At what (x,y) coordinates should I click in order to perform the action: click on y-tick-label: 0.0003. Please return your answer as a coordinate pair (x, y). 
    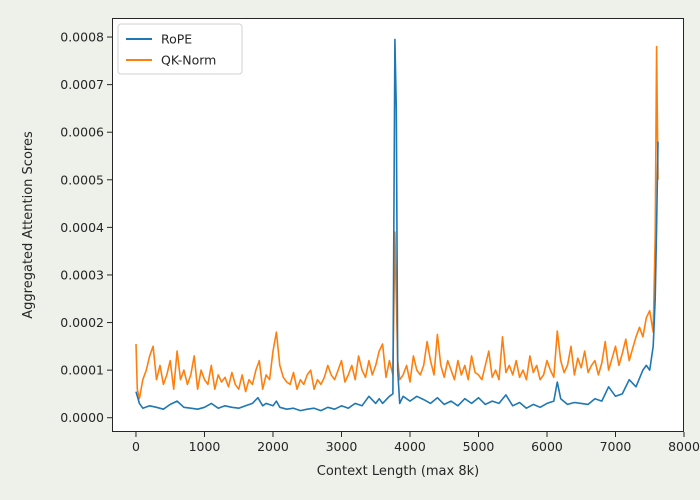
    Looking at the image, I should click on (82, 274).